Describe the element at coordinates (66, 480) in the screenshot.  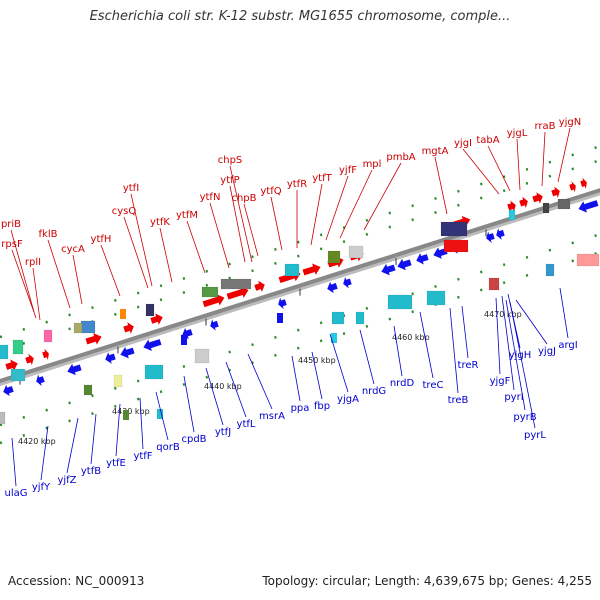
I see `reverse-gene-label-yjfZ: yjfZ` at that location.